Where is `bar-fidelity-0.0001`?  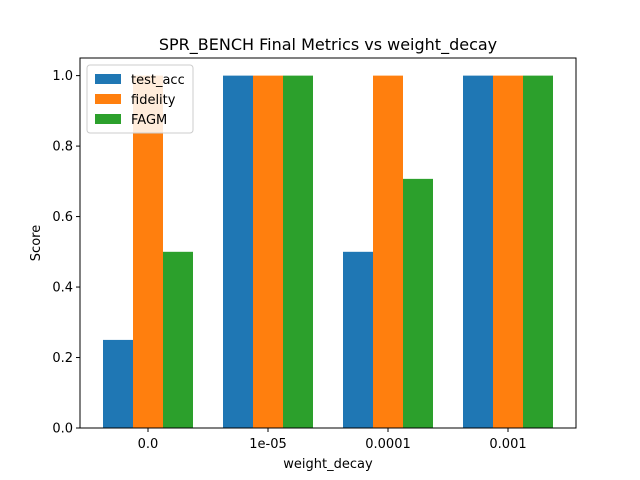
bar-fidelity-0.0001 is located at coordinates (388, 251).